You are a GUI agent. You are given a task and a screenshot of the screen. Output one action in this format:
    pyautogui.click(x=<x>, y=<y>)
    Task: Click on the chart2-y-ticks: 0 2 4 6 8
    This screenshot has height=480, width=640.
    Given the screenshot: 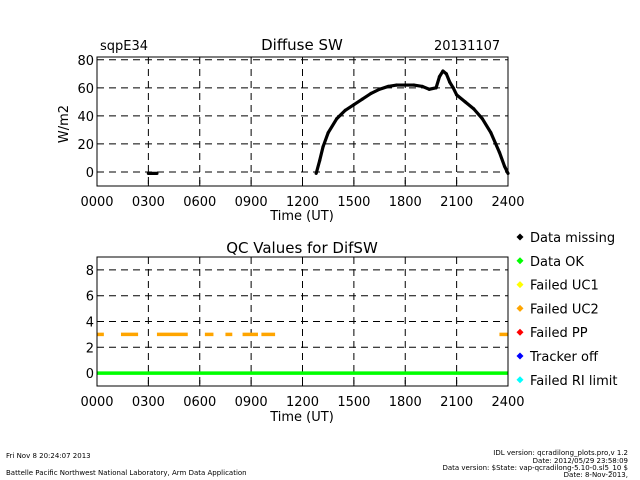 What is the action you would take?
    pyautogui.click(x=90, y=323)
    